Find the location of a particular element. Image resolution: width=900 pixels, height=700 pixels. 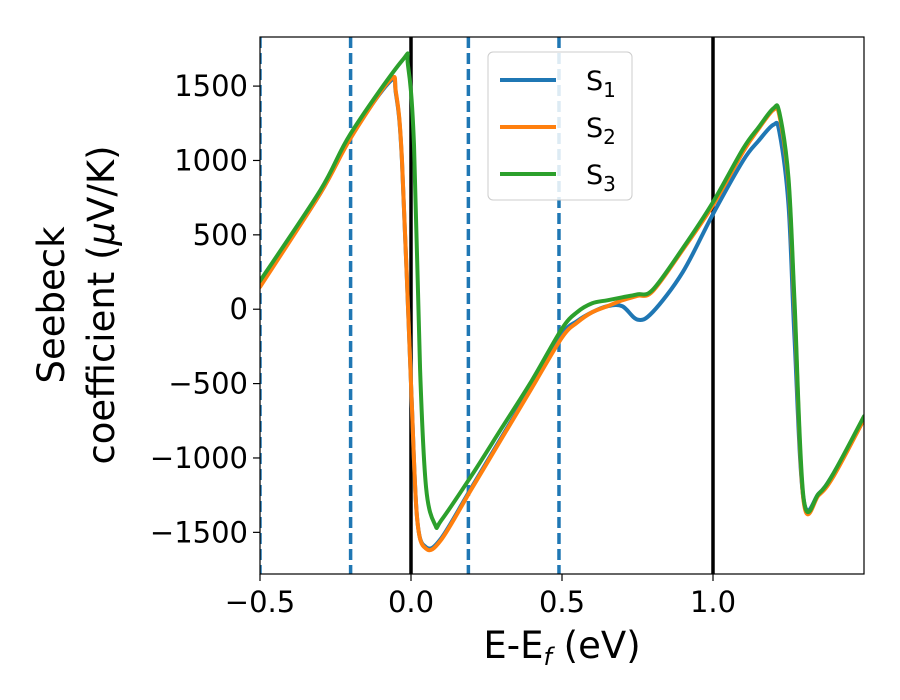

legend-label-s1: S1 is located at coordinates (601, 84).